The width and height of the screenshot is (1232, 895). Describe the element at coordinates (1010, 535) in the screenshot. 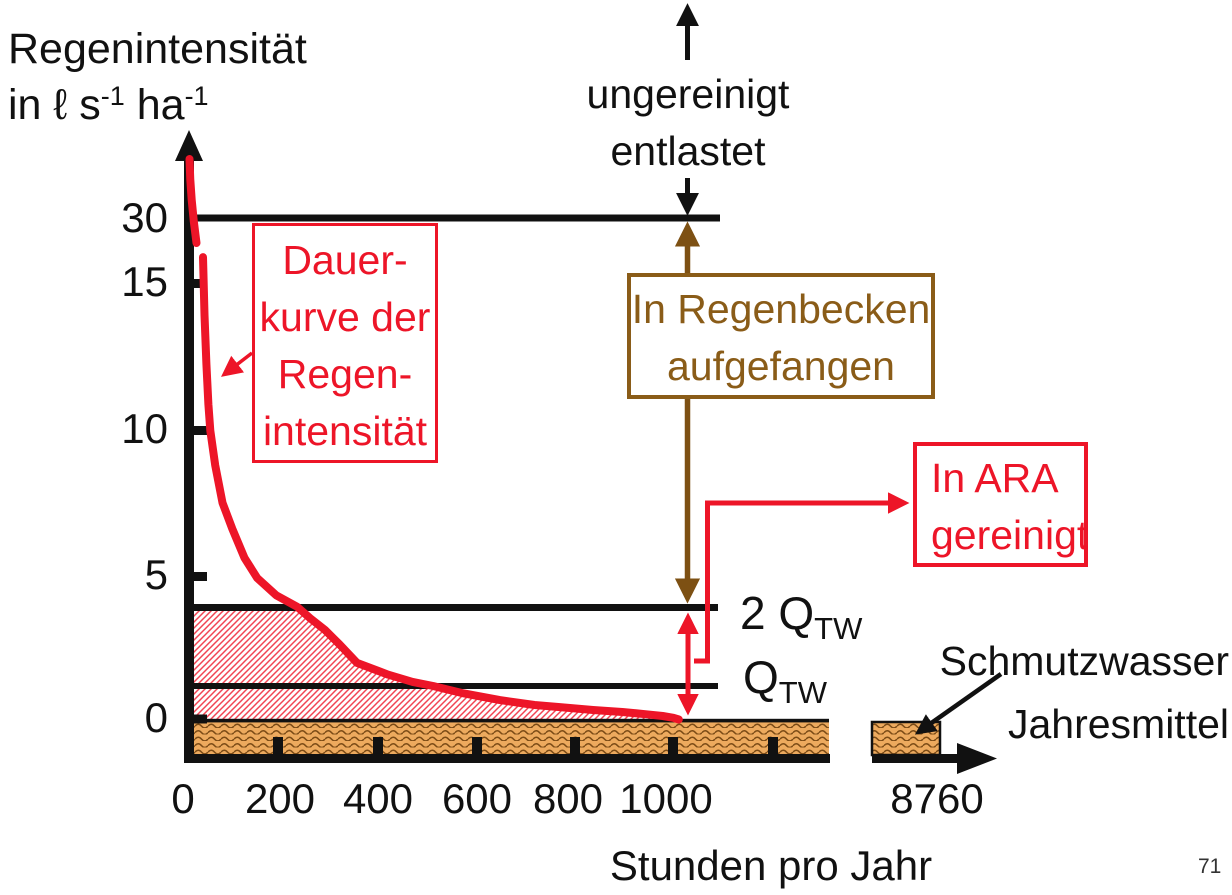

I see `ara-line2: gereinigt` at that location.